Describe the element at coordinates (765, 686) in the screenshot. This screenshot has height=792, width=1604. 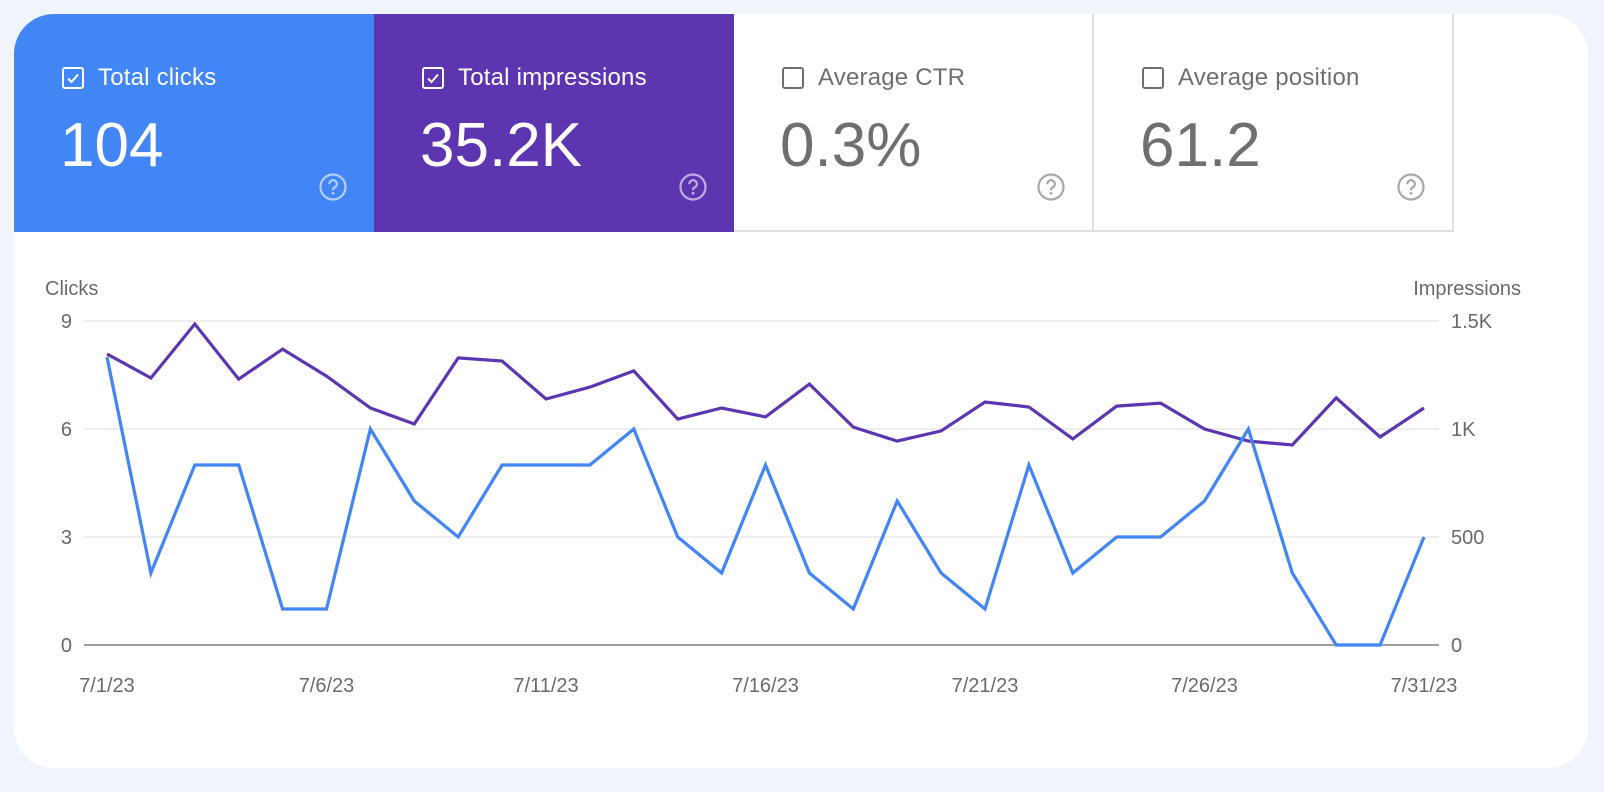
I see `x-axis-tick-label: 7/16/23` at that location.